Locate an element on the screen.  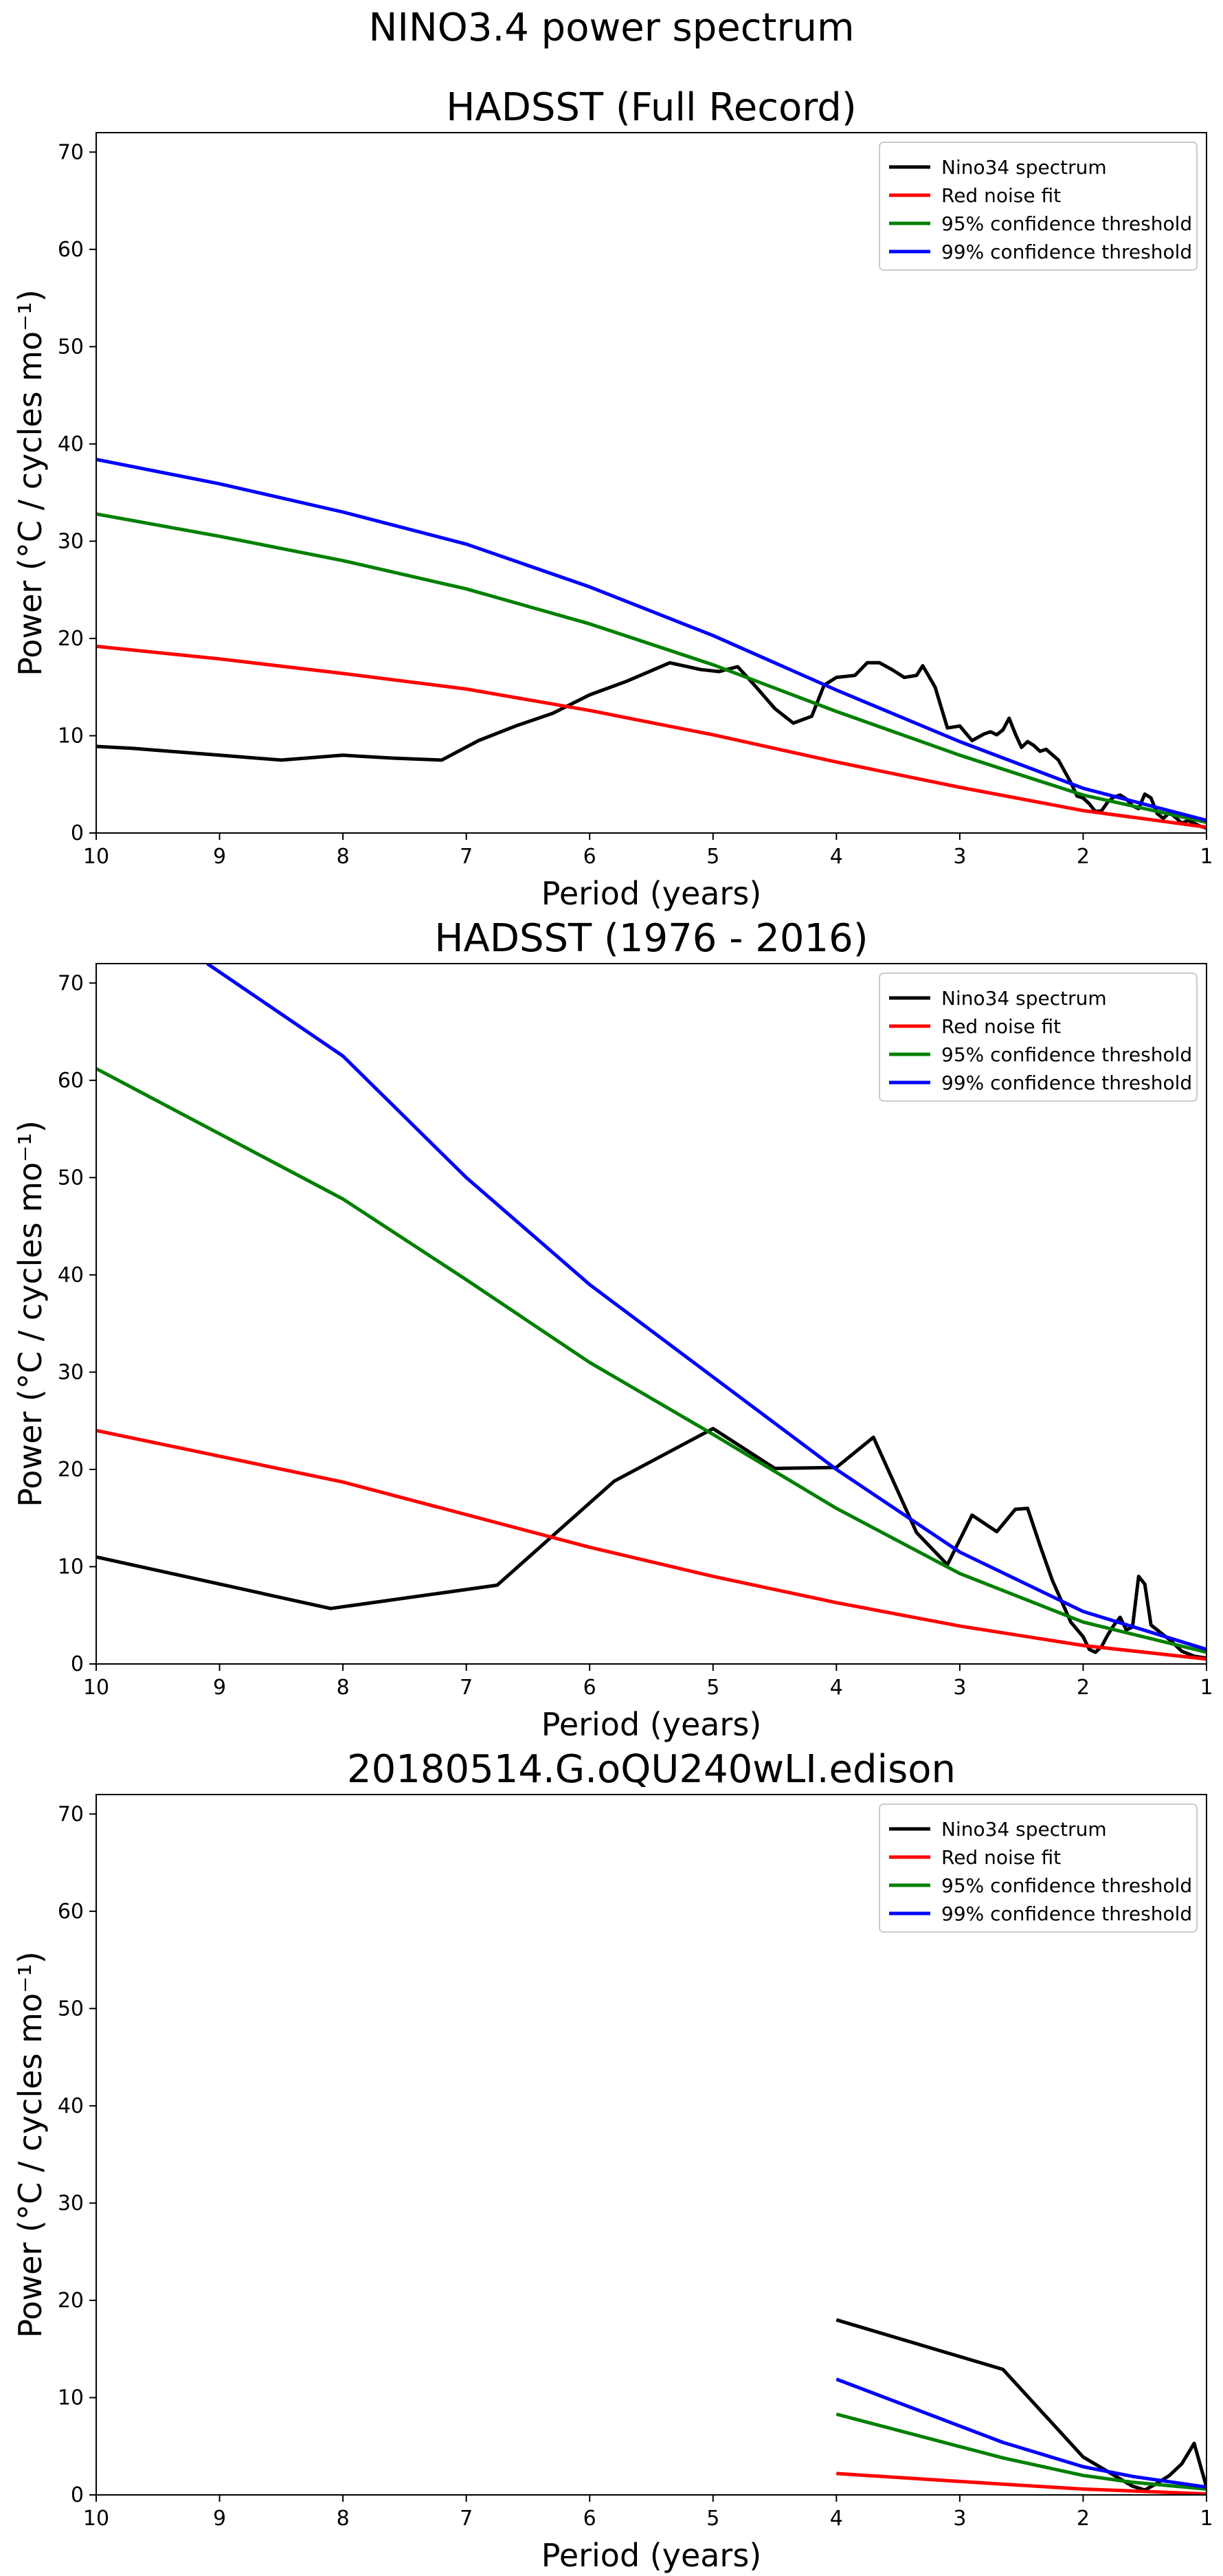
page-title: NINO3.4 power spectrum is located at coordinates (611, 27).